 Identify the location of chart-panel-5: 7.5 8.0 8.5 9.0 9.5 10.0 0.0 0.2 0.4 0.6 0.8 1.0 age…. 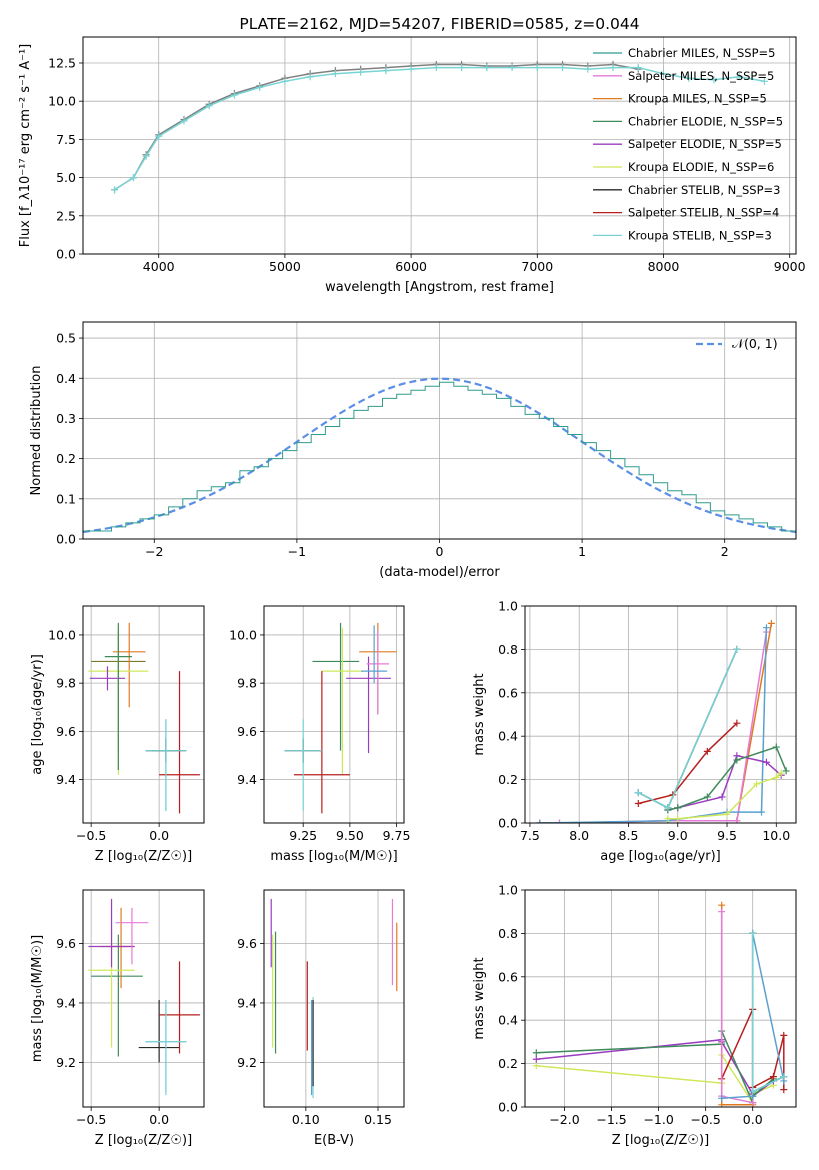
(634, 731).